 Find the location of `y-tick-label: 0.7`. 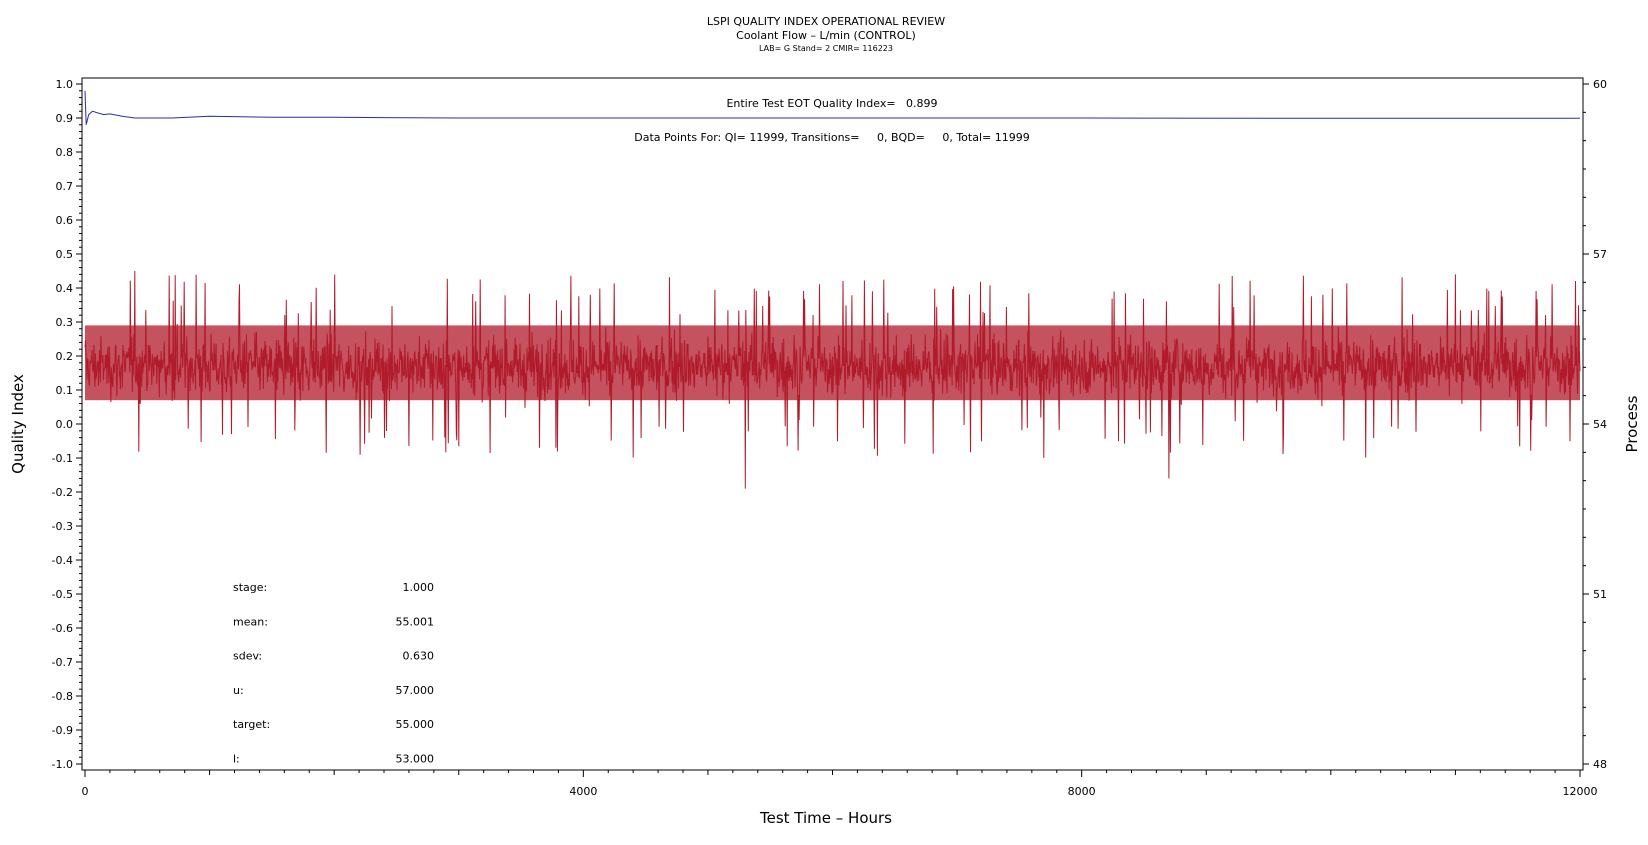

y-tick-label: 0.7 is located at coordinates (65, 186).